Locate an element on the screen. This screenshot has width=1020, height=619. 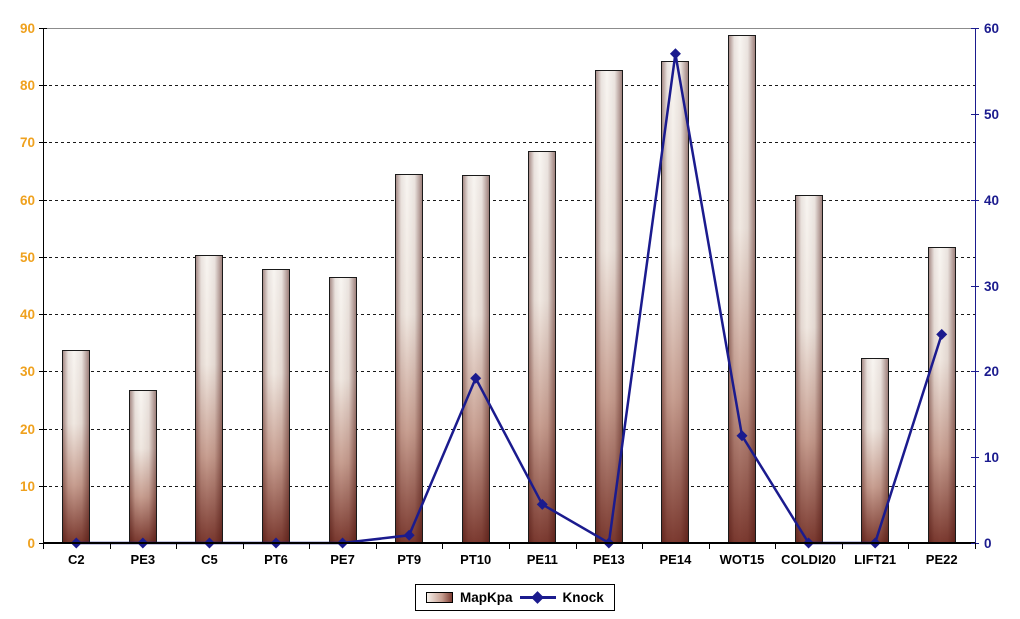
right-axis-tick-label: 10 is located at coordinates (992, 458).